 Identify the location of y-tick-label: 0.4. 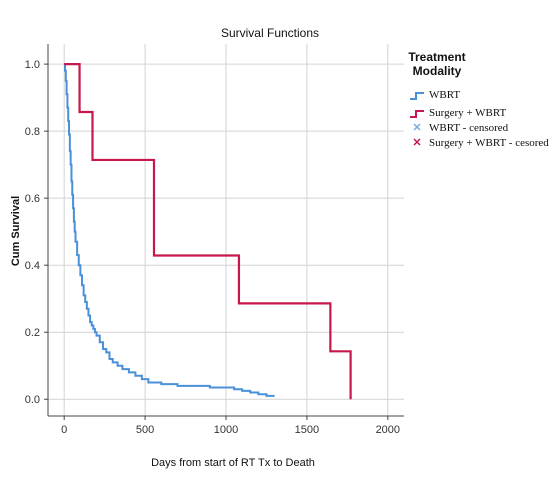
(32, 266).